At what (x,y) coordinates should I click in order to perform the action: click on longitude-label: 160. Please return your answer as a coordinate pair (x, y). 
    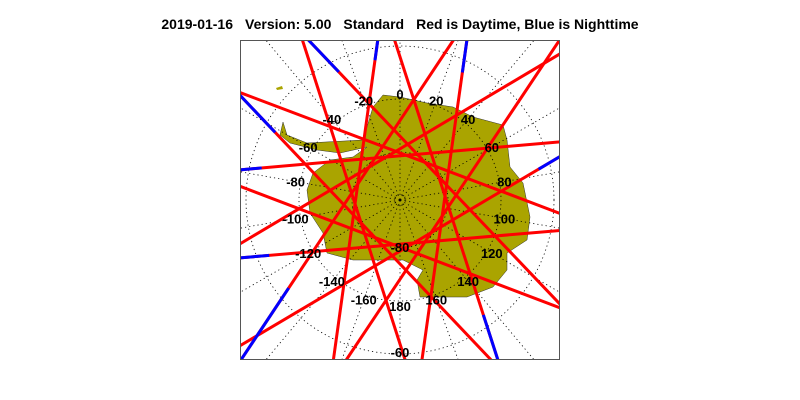
    Looking at the image, I should click on (436, 300).